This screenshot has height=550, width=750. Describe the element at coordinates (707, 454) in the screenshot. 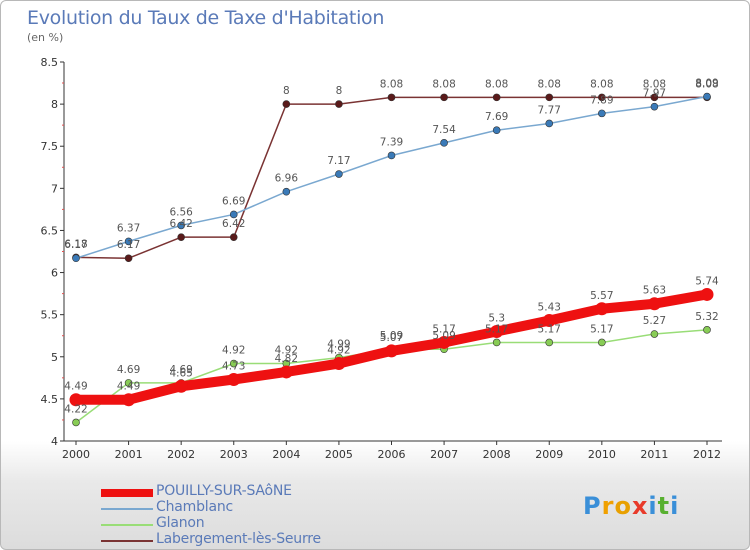

I see `x-tick-label: 2012` at that location.